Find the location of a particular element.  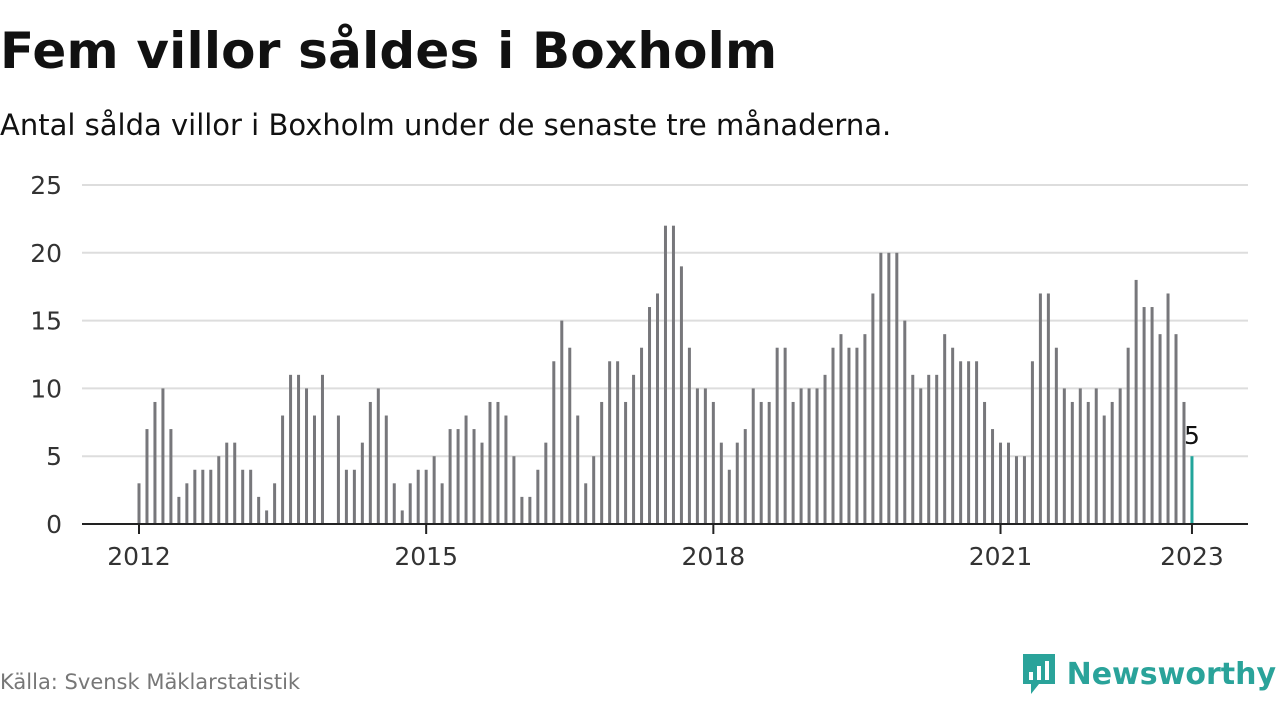

annotations: 5 is located at coordinates (1192, 435).